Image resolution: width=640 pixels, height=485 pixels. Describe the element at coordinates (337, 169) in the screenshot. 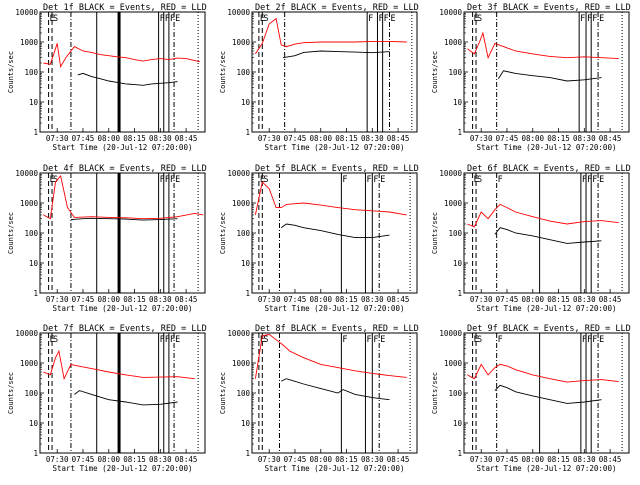

I see `panel-title: Det 5f BLACK = Events, RED = LLD` at that location.